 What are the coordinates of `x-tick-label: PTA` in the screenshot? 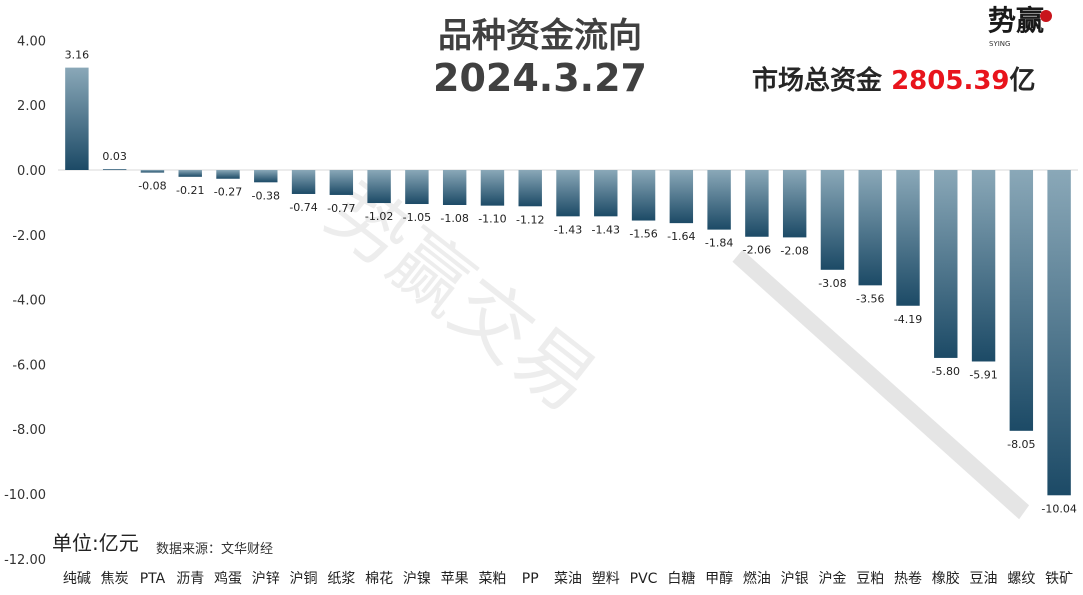 It's located at (153, 579).